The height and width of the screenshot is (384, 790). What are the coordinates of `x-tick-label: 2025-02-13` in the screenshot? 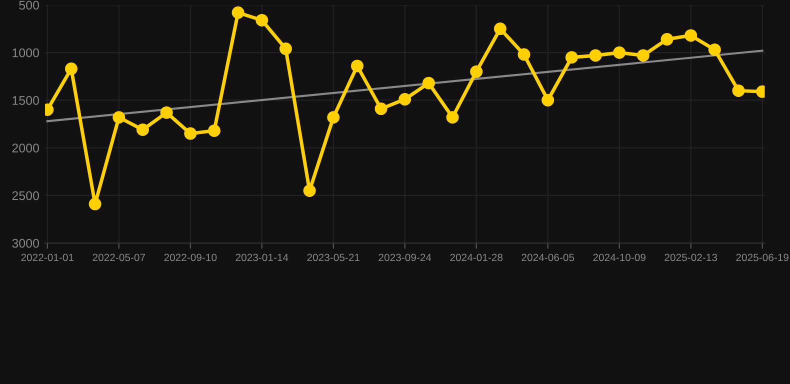 It's located at (691, 258).